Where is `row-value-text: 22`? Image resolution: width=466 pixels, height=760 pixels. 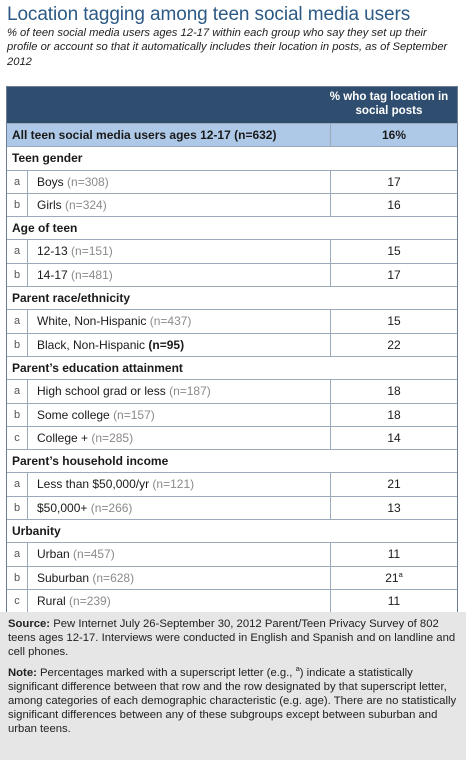
row-value-text: 22 is located at coordinates (394, 344).